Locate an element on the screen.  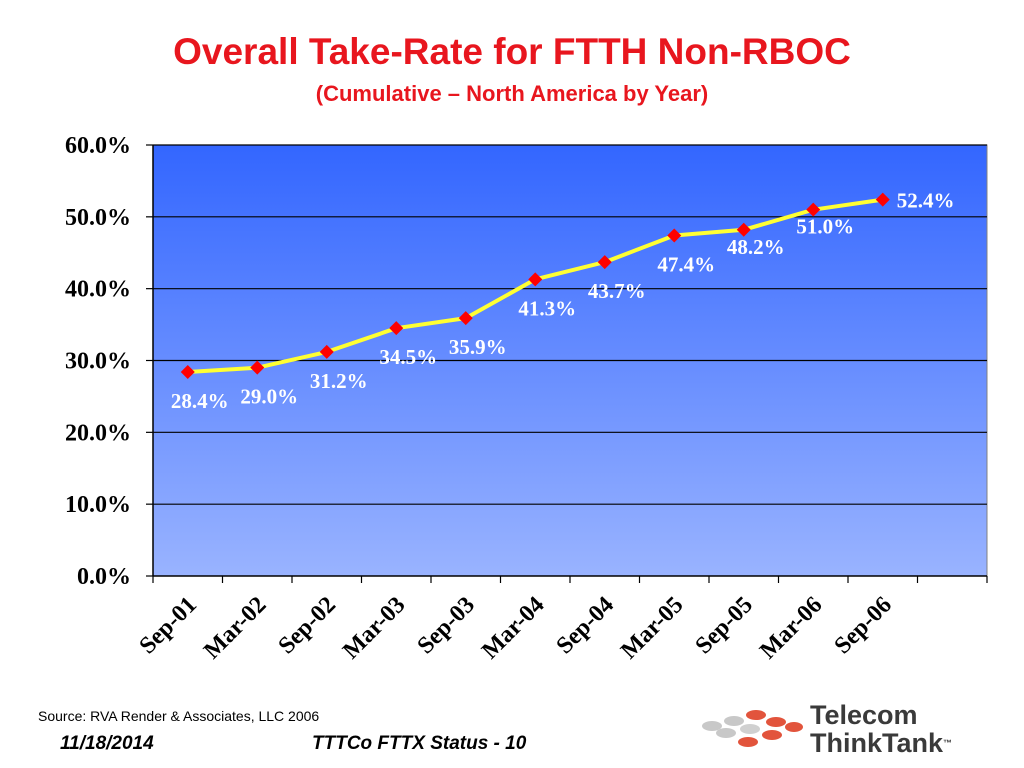
data-label: 43.7% is located at coordinates (617, 291).